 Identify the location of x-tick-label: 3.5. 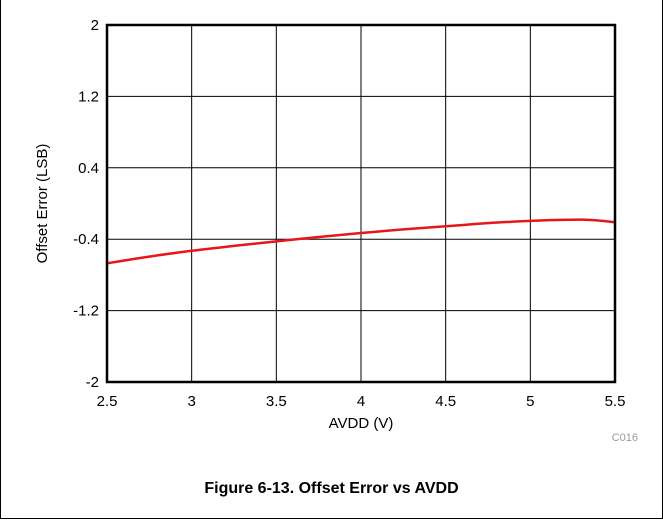
(276, 401).